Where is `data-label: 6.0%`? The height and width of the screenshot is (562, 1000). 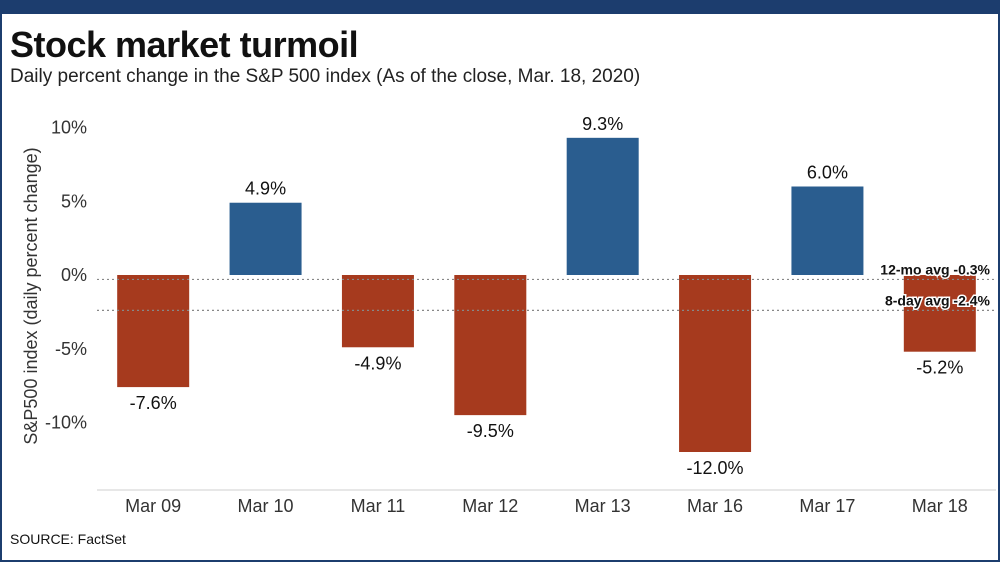 data-label: 6.0% is located at coordinates (827, 173).